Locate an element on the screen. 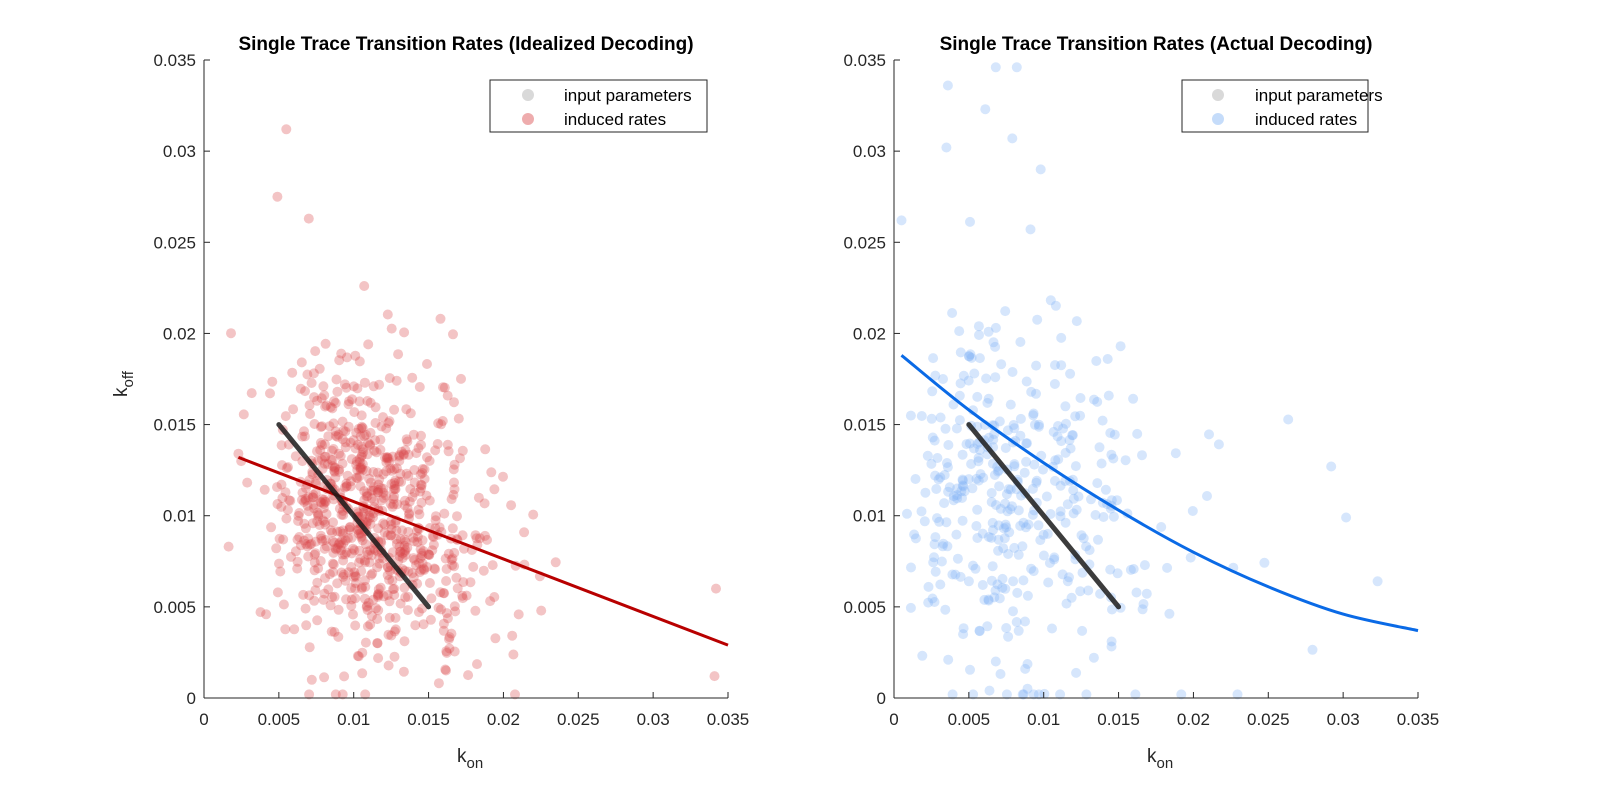 This screenshot has width=1601, height=800. legend-label-input: input parameters is located at coordinates (1319, 95).